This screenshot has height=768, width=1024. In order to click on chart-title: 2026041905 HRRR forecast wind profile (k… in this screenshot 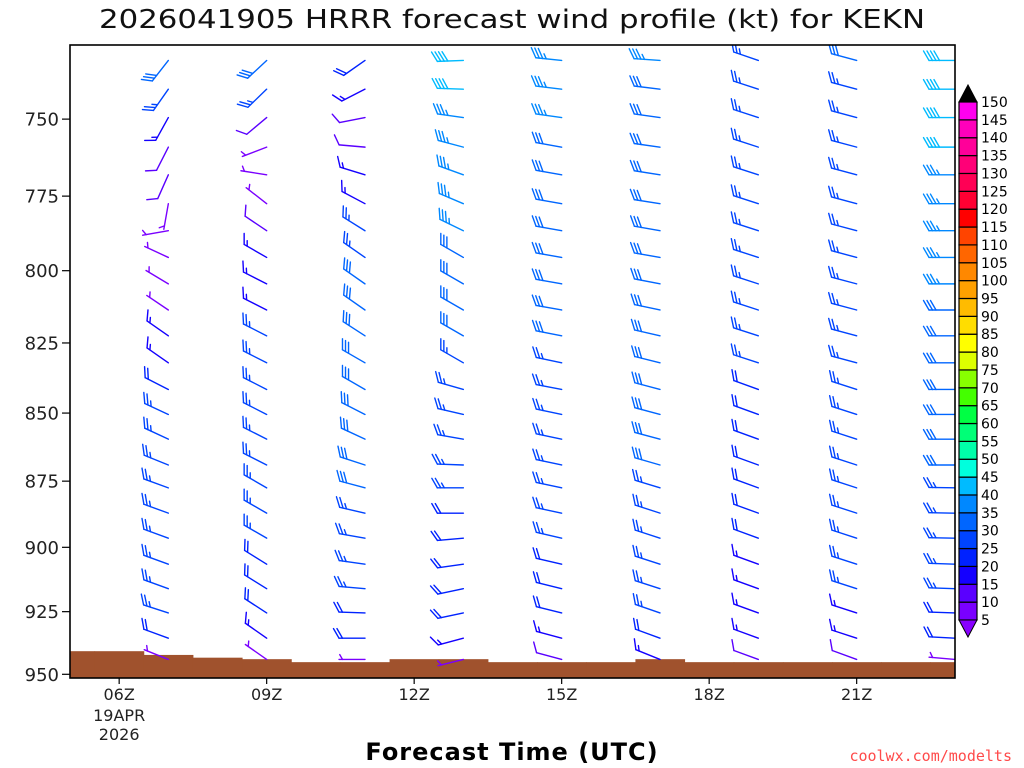, I will do `click(512, 20)`.